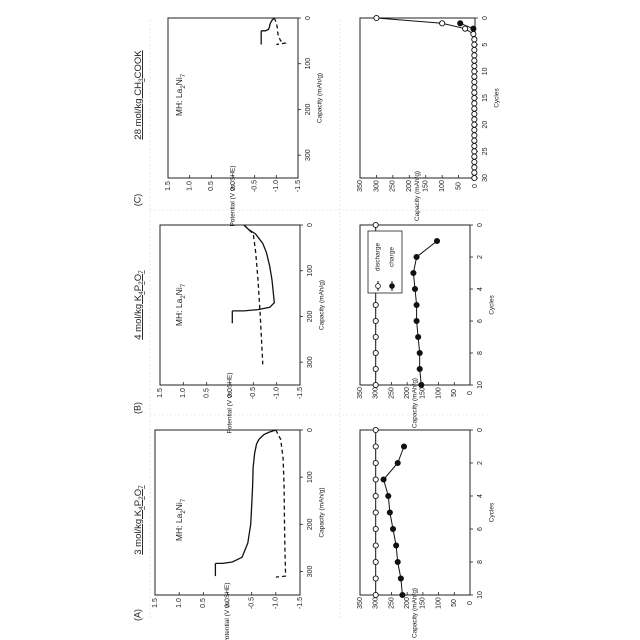 The width and height of the screenshot is (640, 640). What do you see at coordinates (139, 305) in the screenshot?
I see `column-title: 4 mol/kg K4P2O7` at bounding box center [139, 305].